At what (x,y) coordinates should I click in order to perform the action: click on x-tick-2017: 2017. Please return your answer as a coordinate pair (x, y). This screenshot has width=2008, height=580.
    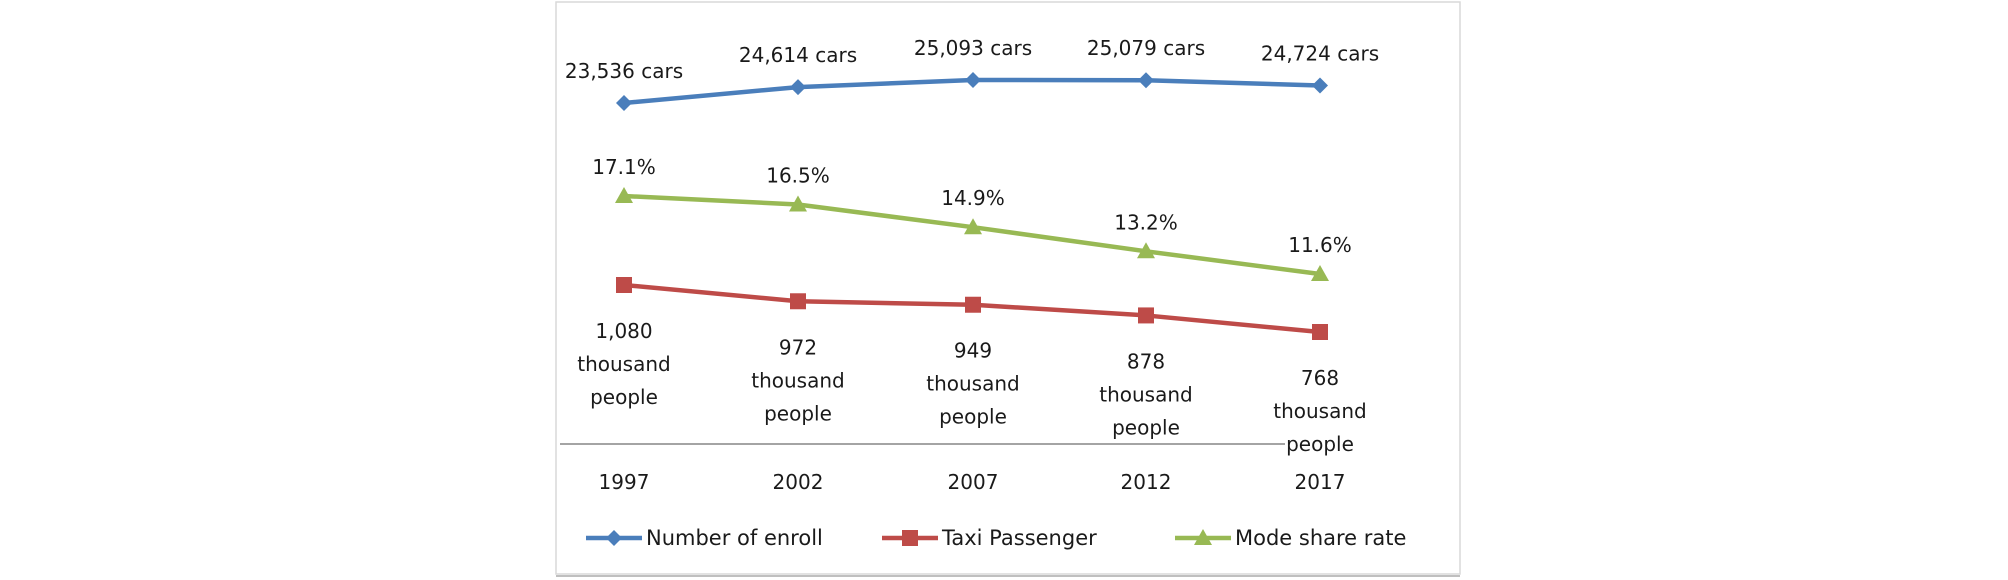
    Looking at the image, I should click on (1320, 482).